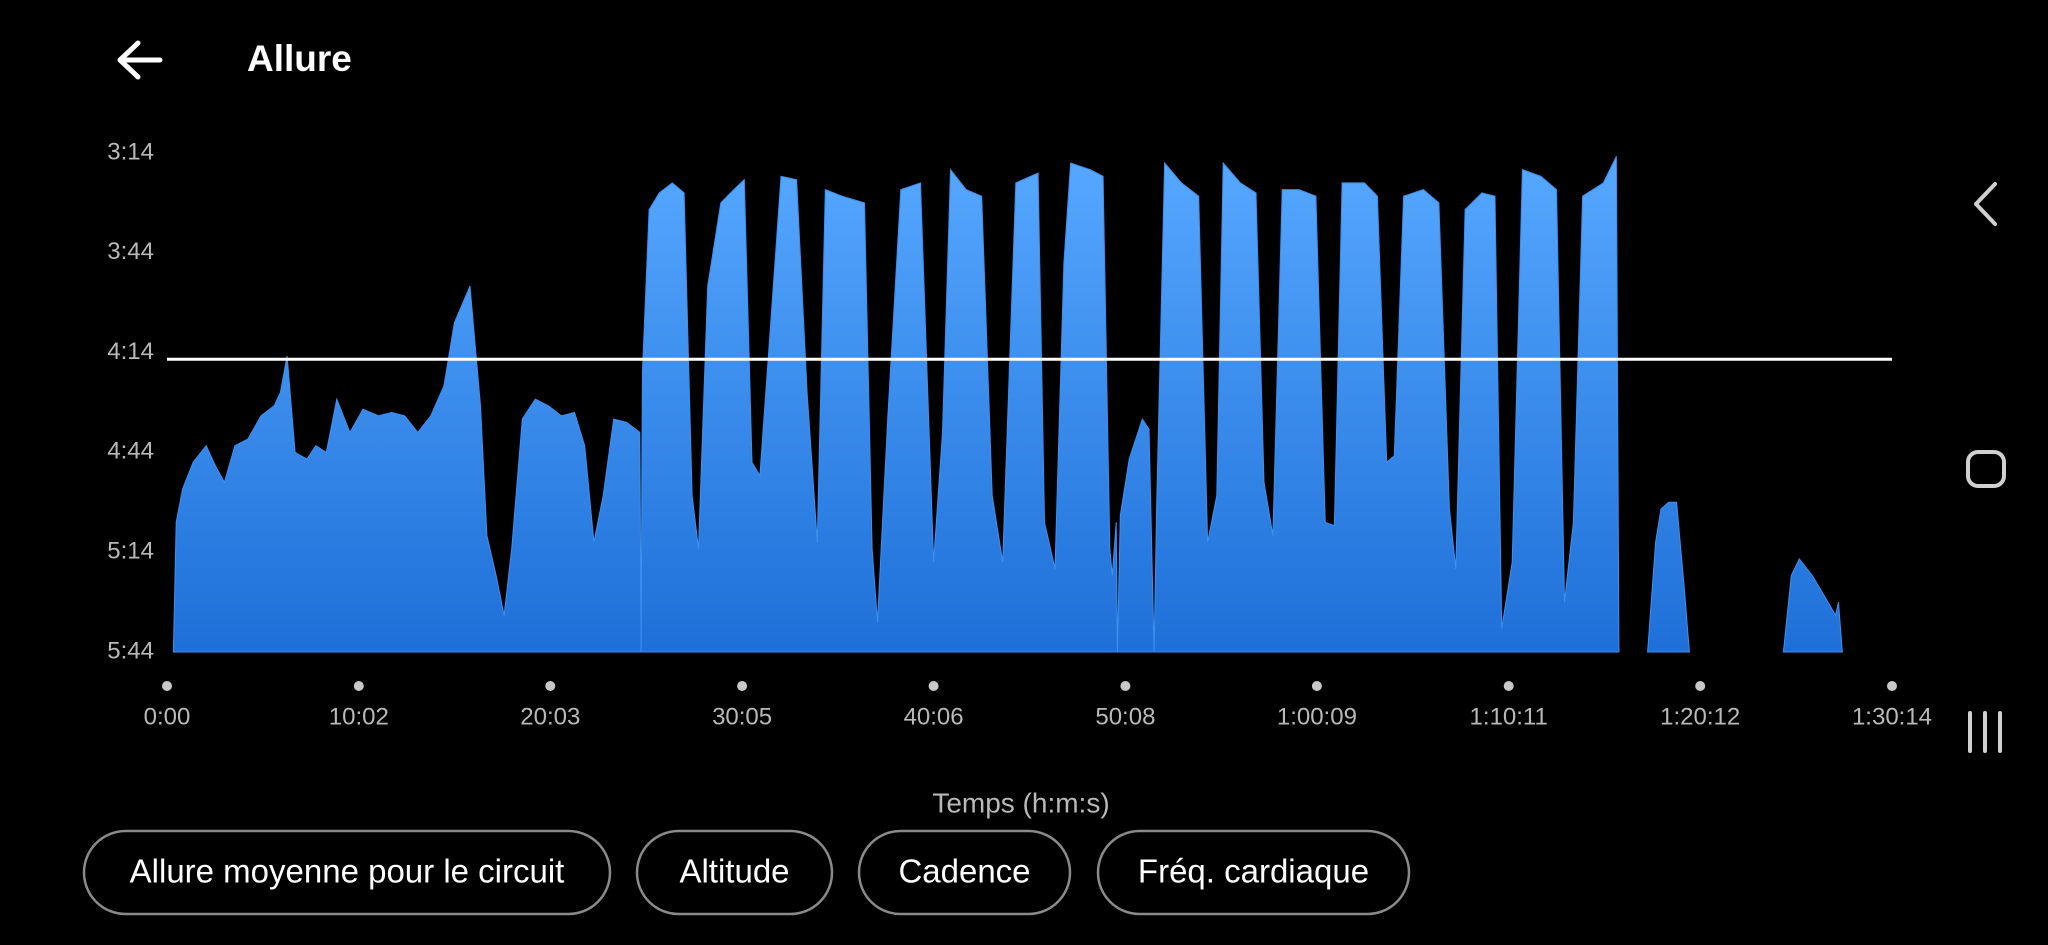 The height and width of the screenshot is (945, 2048). Describe the element at coordinates (1020, 802) in the screenshot. I see `x-axis-title: Temps (h:m:s)` at that location.